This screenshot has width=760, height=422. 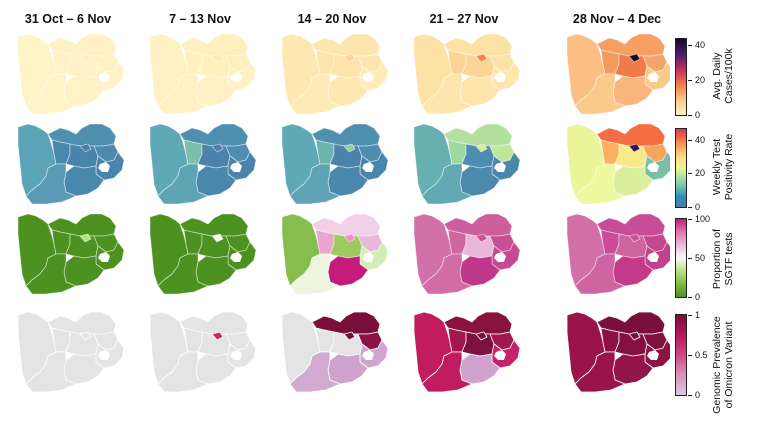 I want to click on column-title-1: 31 Oct – 6 Nov, so click(x=68, y=19).